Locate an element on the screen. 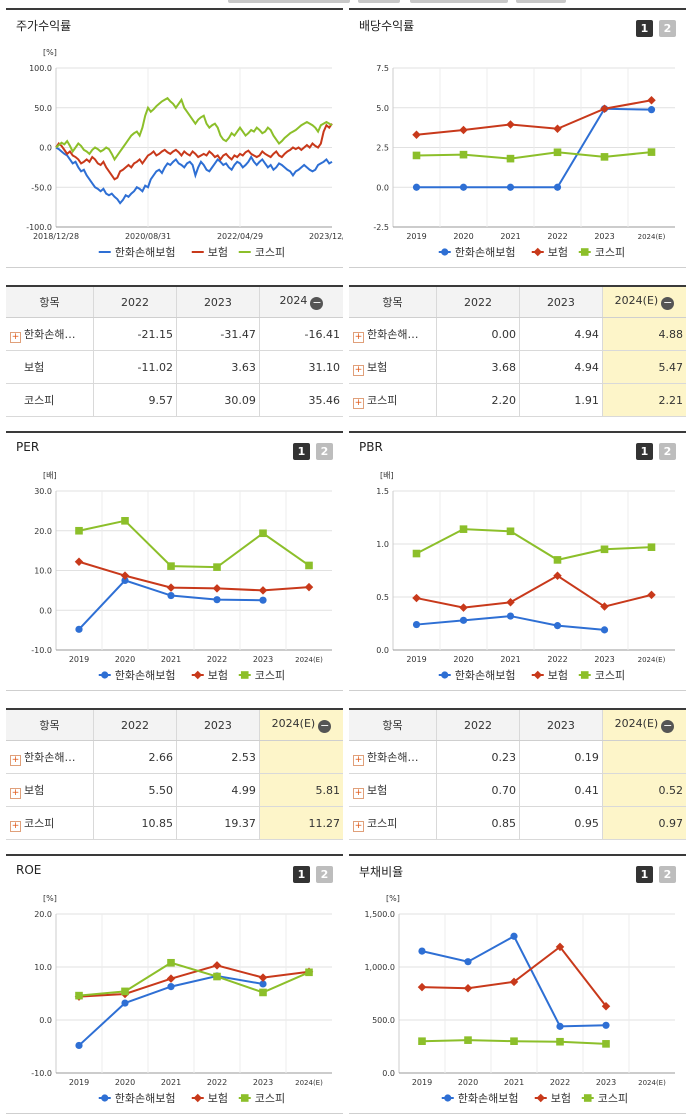  table-cell: 5.50 is located at coordinates (135, 790).